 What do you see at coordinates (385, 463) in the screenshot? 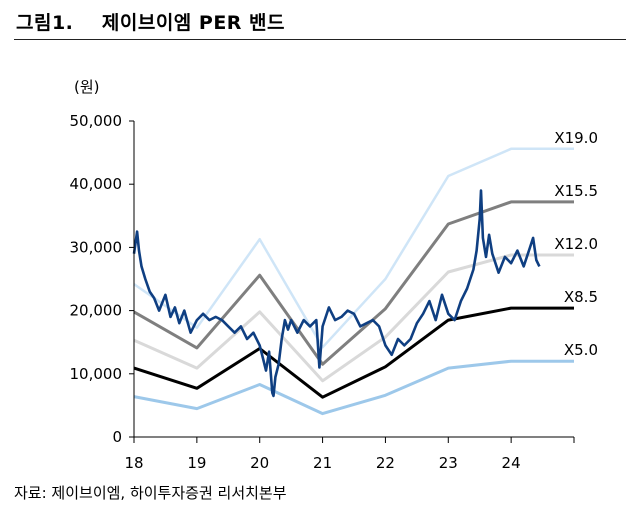
I see `x-tick-label: 22` at bounding box center [385, 463].